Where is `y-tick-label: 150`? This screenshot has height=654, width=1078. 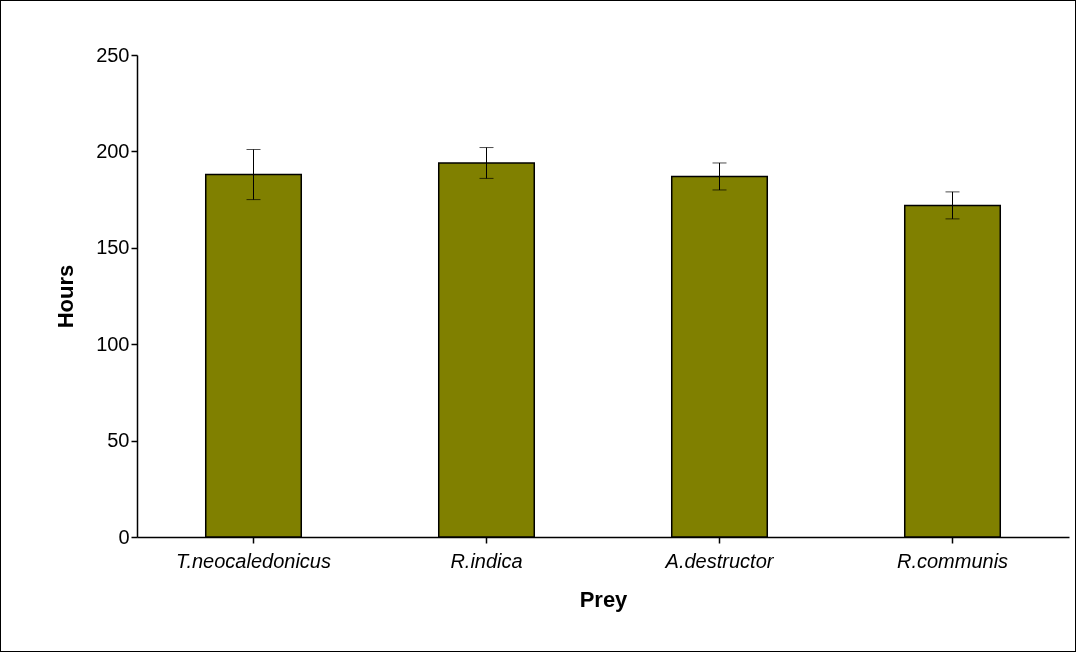 y-tick-label: 150 is located at coordinates (113, 247).